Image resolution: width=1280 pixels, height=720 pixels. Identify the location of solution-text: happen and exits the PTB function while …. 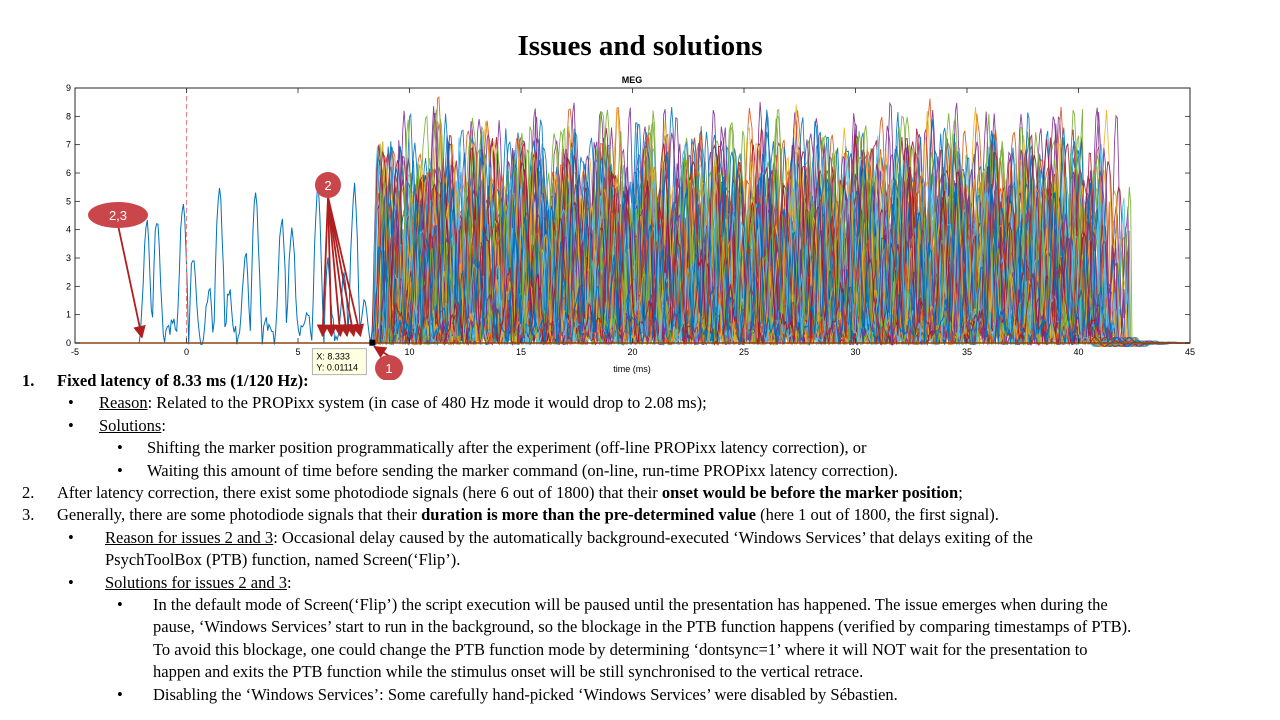
(508, 672).